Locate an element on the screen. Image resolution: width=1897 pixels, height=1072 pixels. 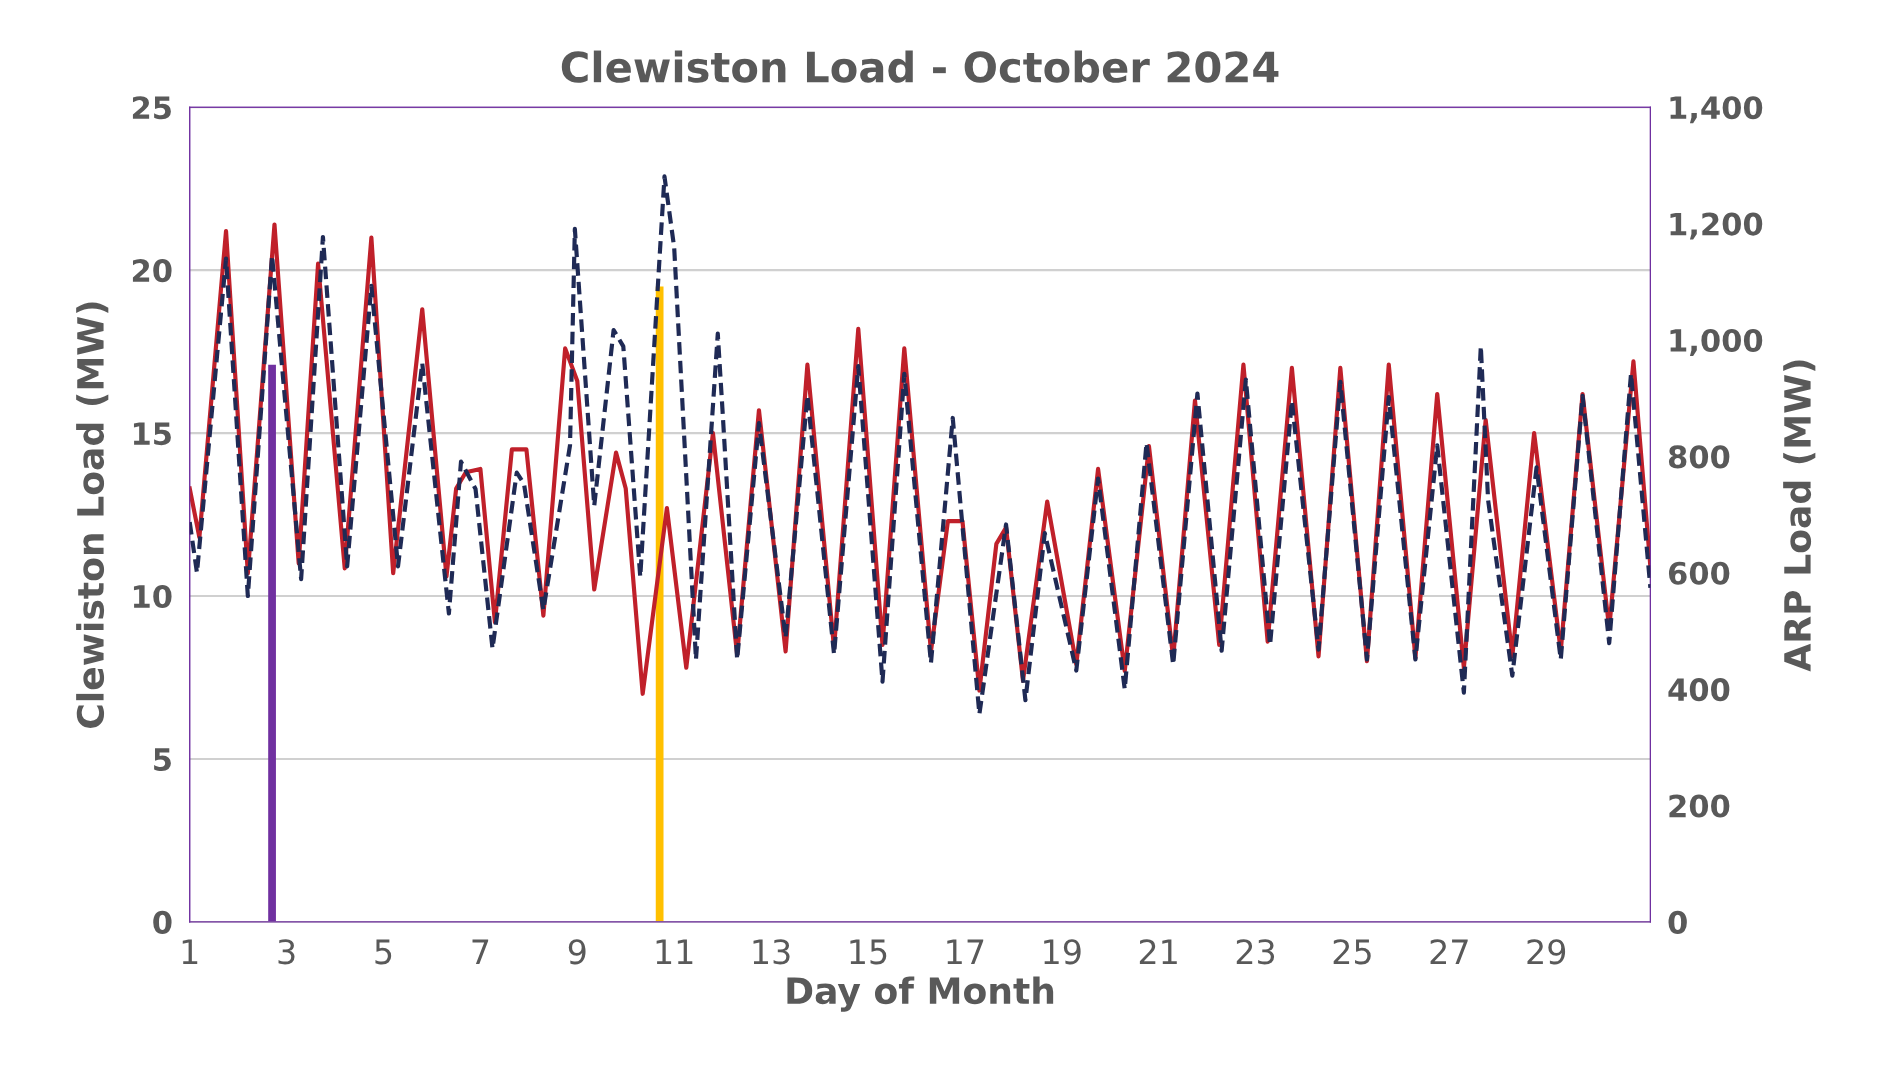
y2-tick-label: 0 is located at coordinates (1677, 922).